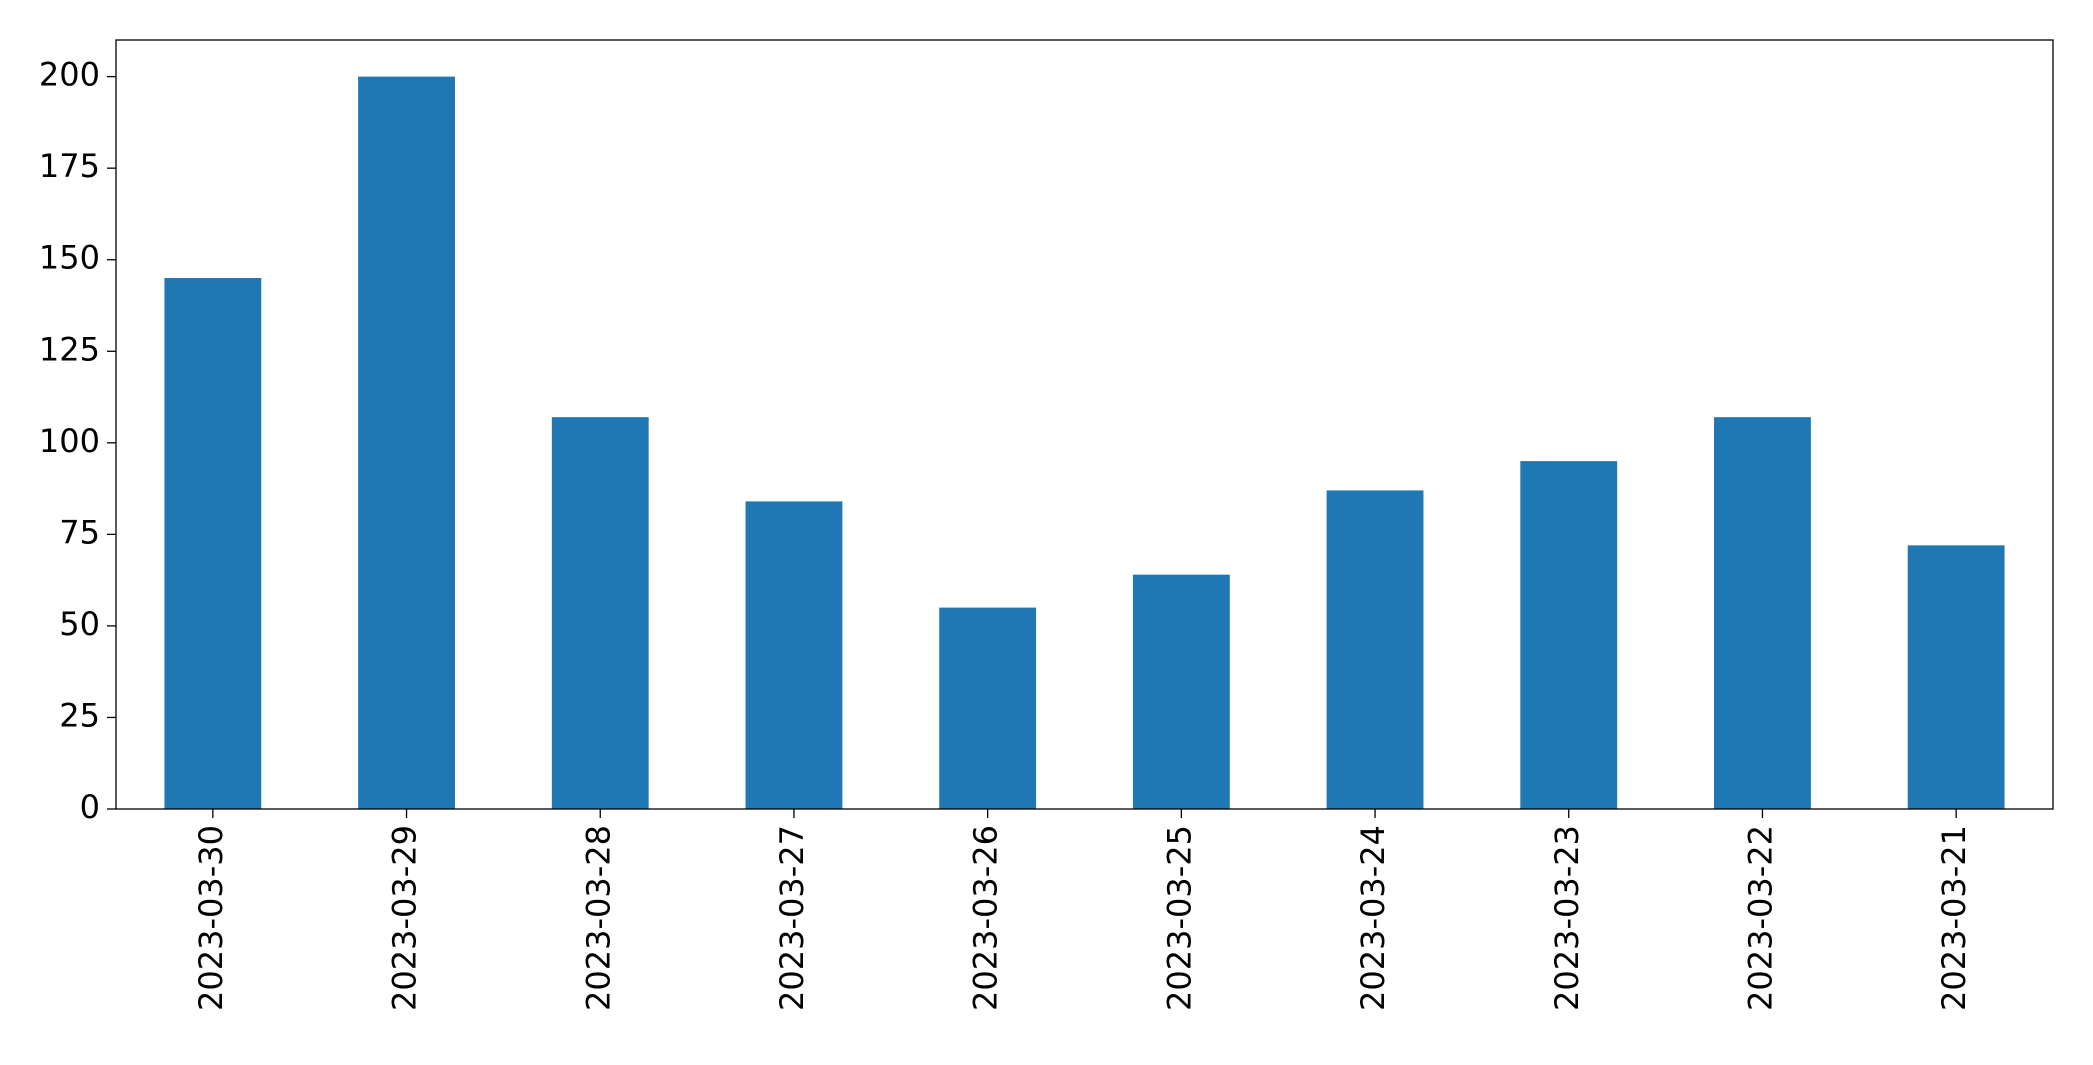 The image size is (2093, 1065). What do you see at coordinates (1567, 918) in the screenshot?
I see `x-tick-label: 2023-03-23` at bounding box center [1567, 918].